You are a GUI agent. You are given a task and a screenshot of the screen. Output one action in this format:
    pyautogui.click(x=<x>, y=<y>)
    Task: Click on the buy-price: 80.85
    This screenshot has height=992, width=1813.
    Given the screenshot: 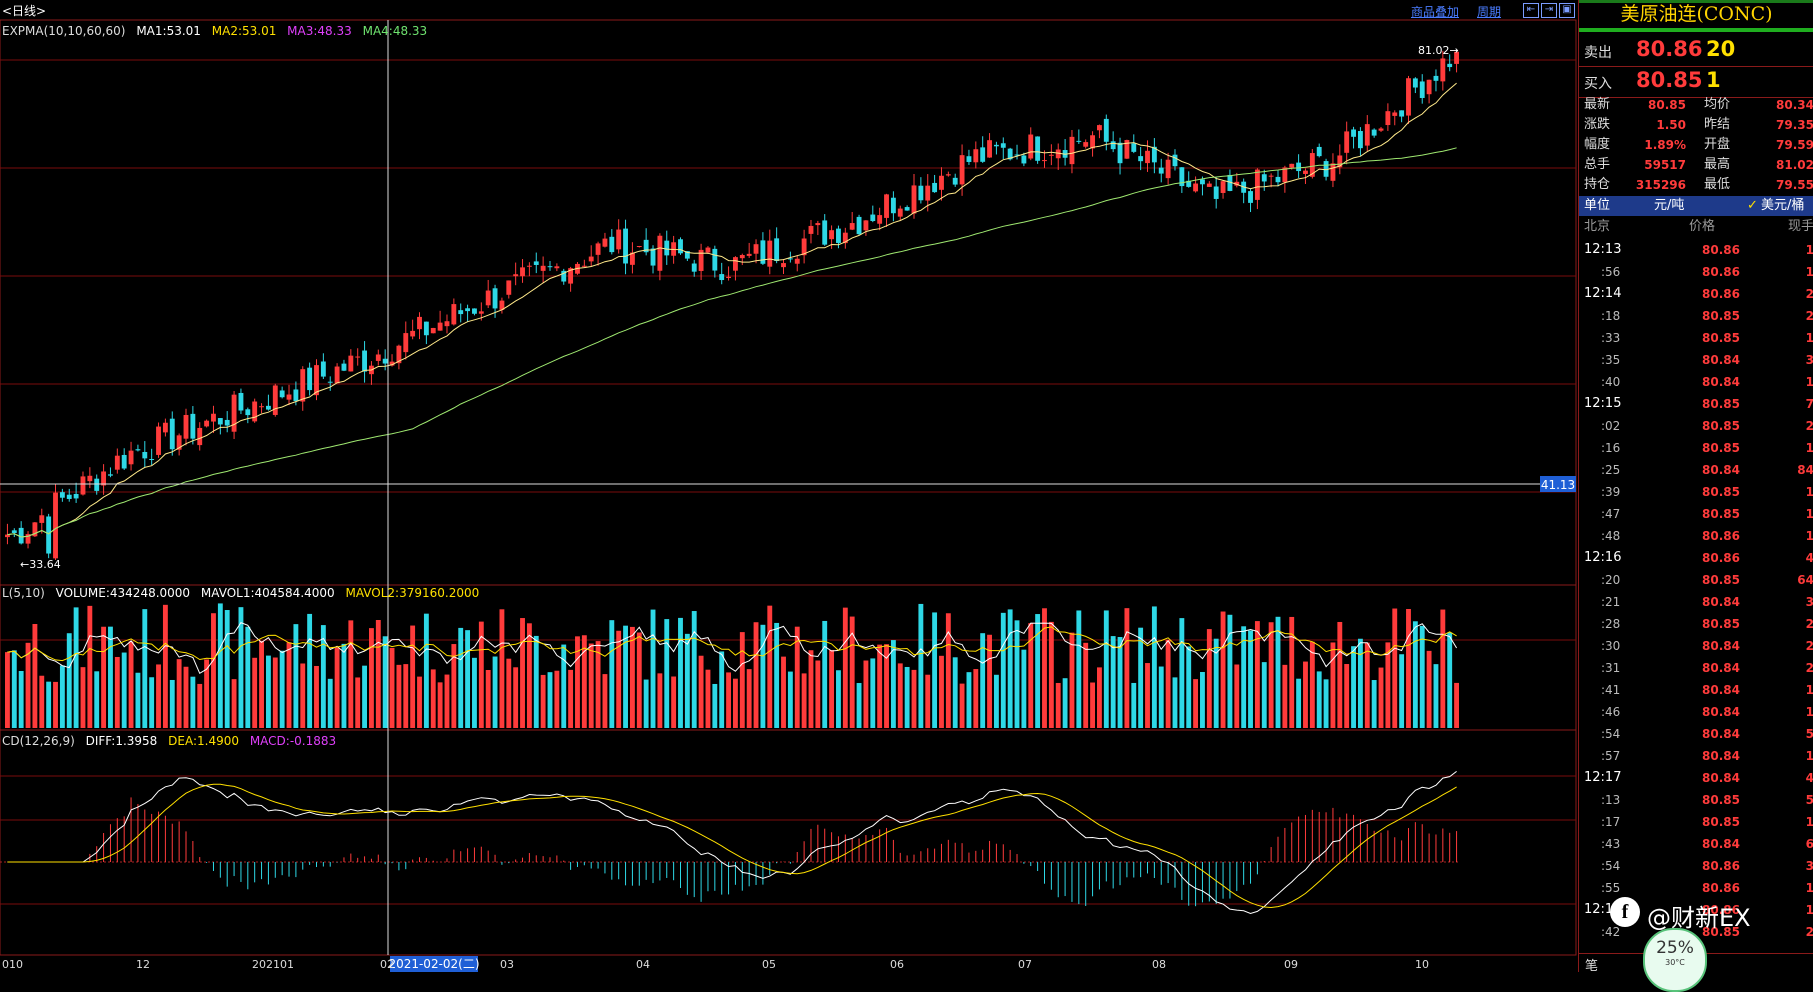 What is the action you would take?
    pyautogui.click(x=1669, y=80)
    